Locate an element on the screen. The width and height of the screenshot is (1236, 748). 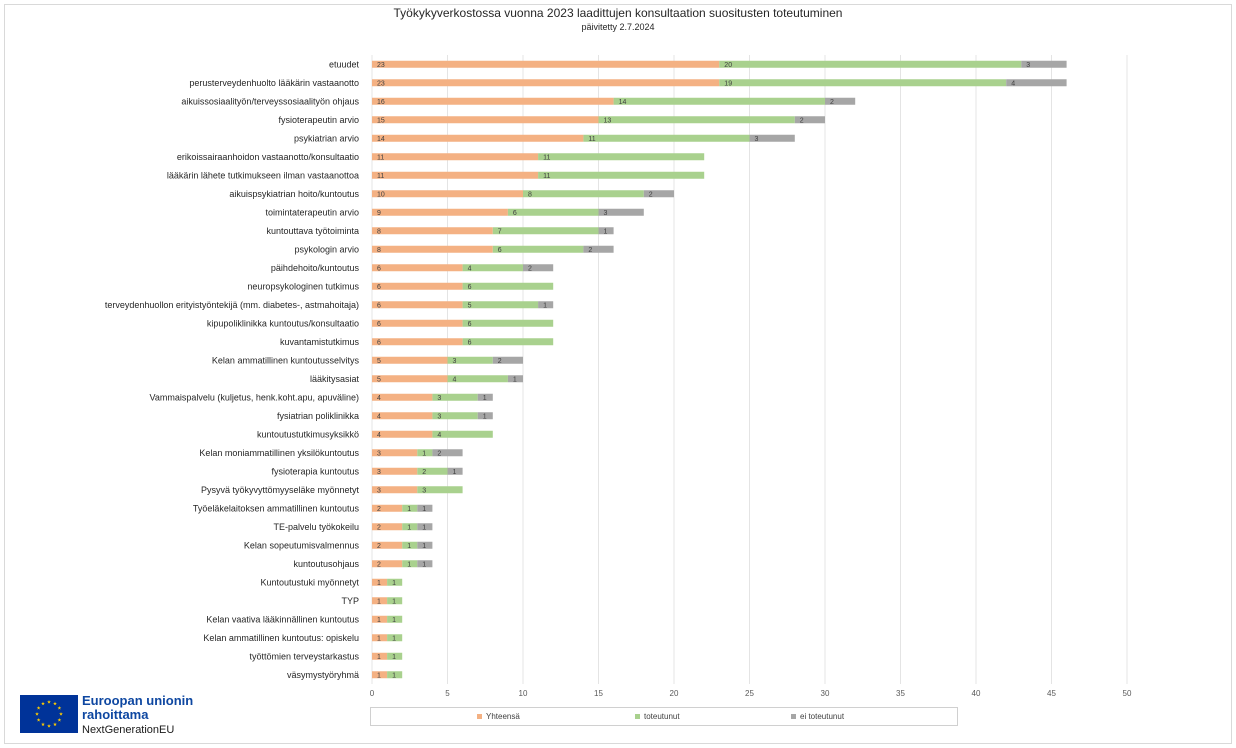
data-label-ei-toteutunut-22: 1 is located at coordinates (455, 472).